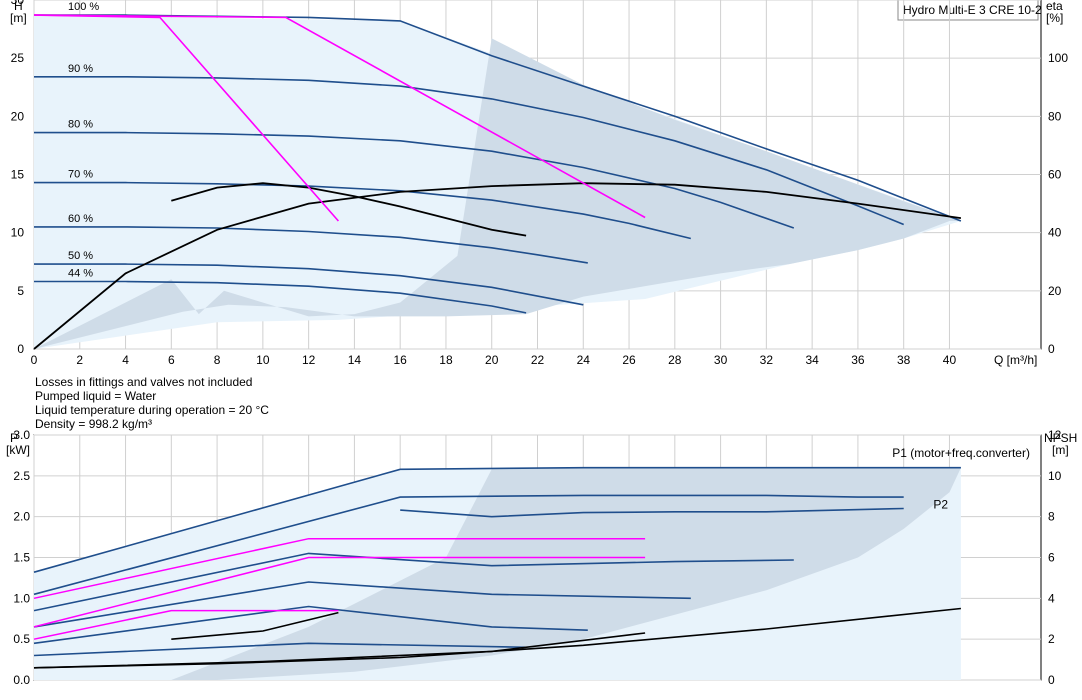  Describe the element at coordinates (94, 424) in the screenshot. I see `note-density: Density = 998.2 kg/m³` at that location.